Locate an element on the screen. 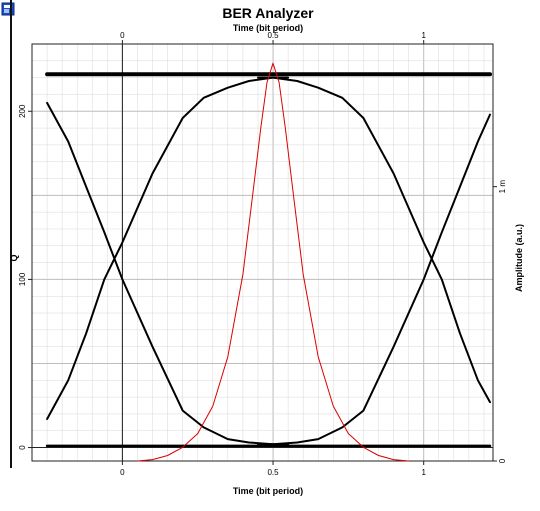 The height and width of the screenshot is (511, 540). top-tick-label: 0.5 is located at coordinates (273, 35).